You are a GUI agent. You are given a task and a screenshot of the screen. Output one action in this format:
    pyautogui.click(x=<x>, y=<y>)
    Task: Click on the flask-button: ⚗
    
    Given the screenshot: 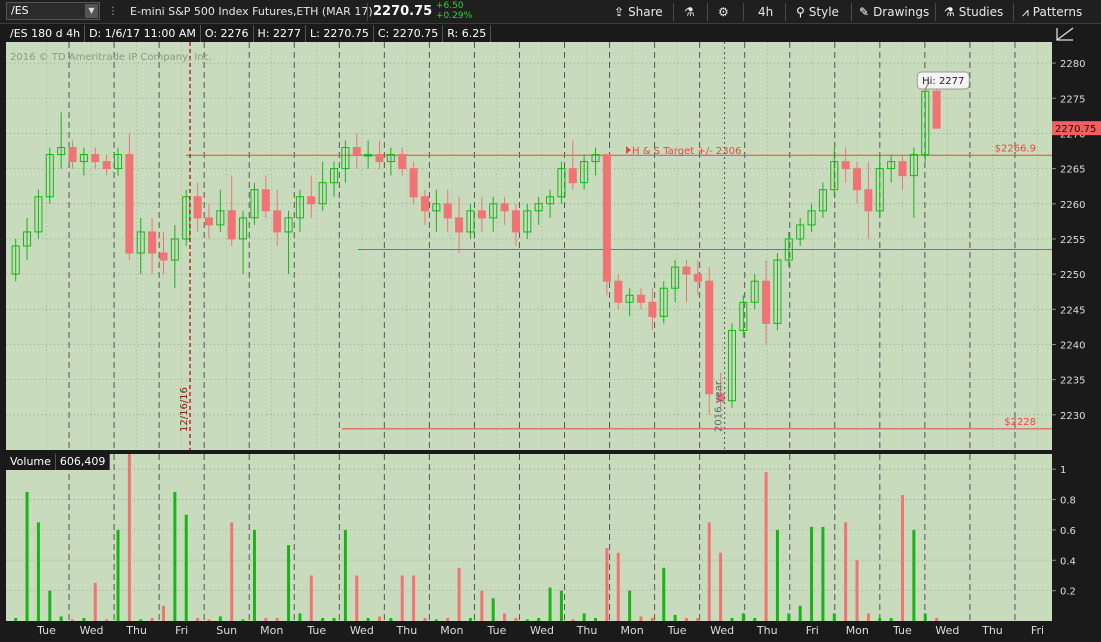 What is the action you would take?
    pyautogui.click(x=689, y=12)
    